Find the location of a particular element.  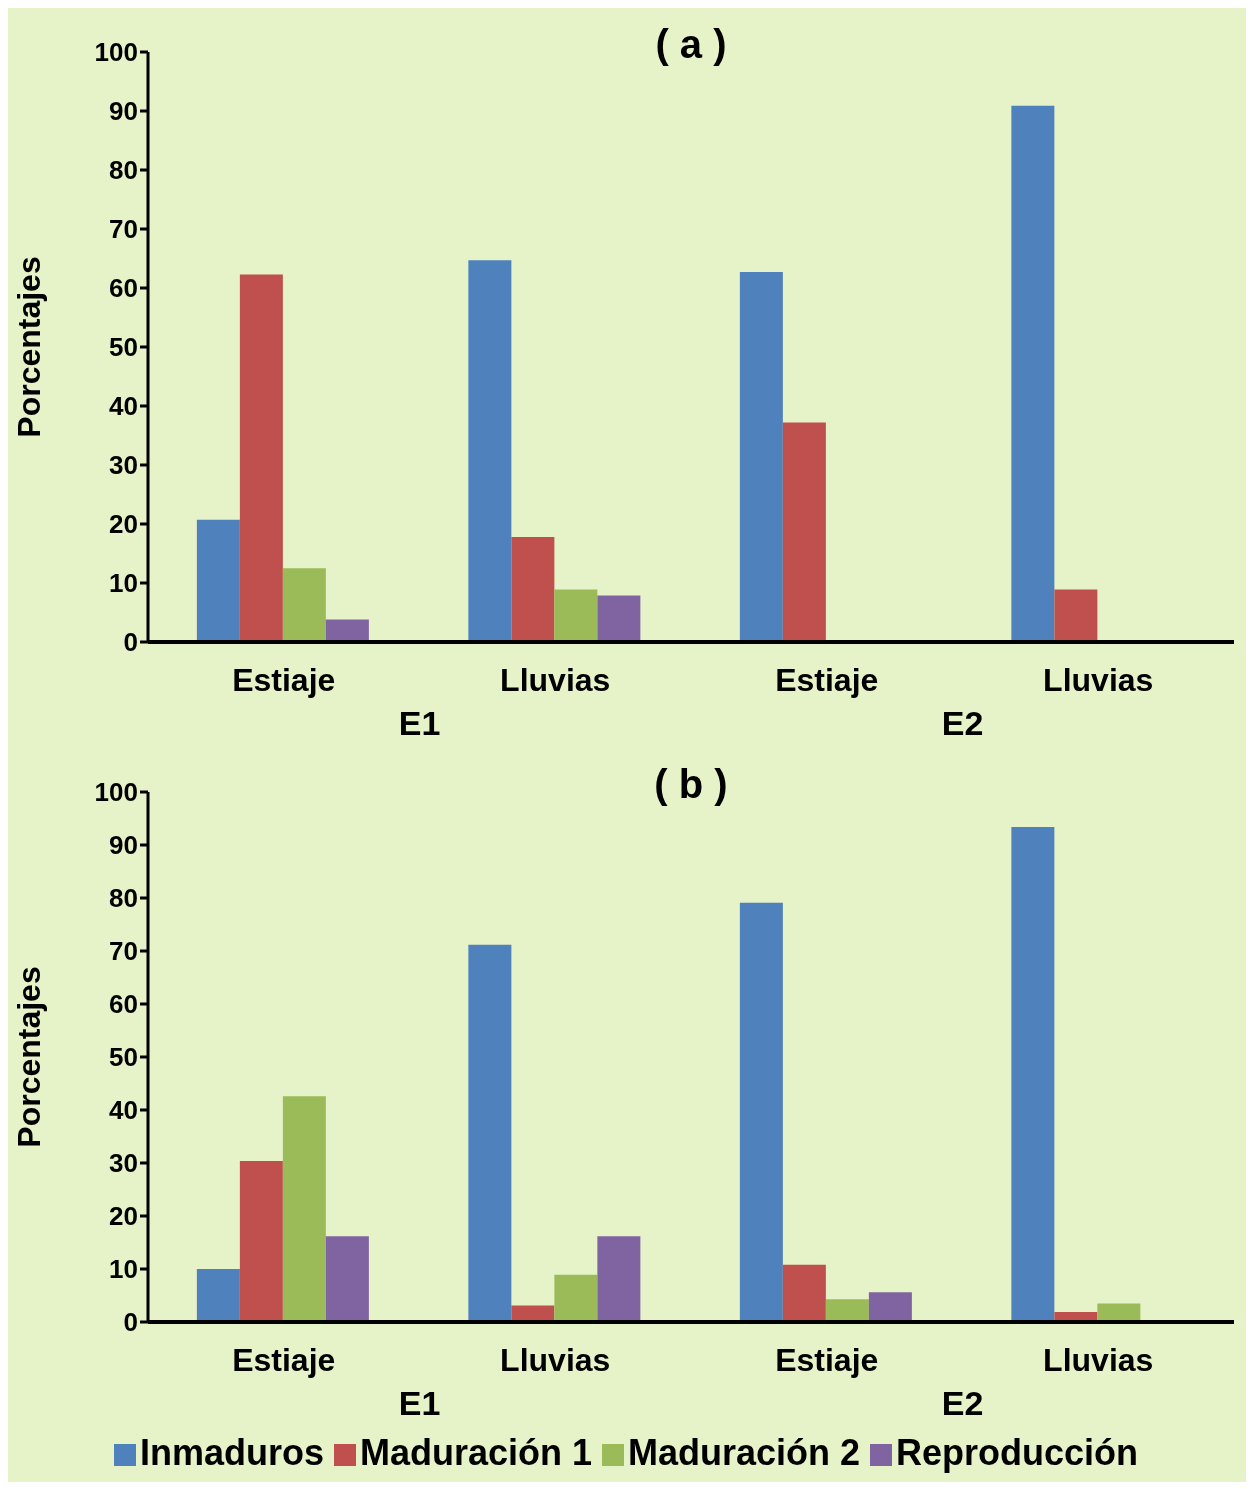

chart-title: ( b ) is located at coordinates (691, 784).